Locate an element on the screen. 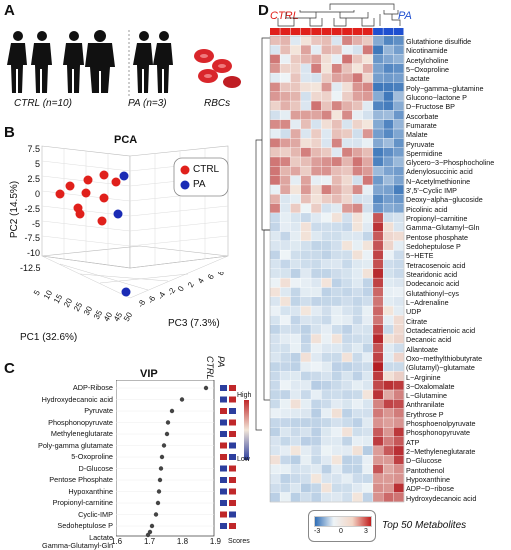 The width and height of the screenshot is (511, 550). heatmap-row-label: Lactate is located at coordinates (418, 79).